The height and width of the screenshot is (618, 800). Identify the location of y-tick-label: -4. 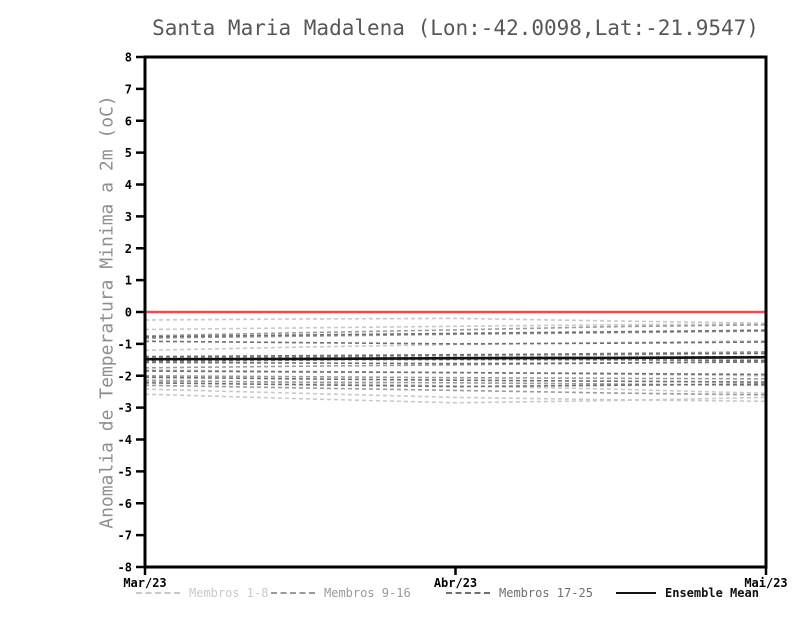
(125, 440).